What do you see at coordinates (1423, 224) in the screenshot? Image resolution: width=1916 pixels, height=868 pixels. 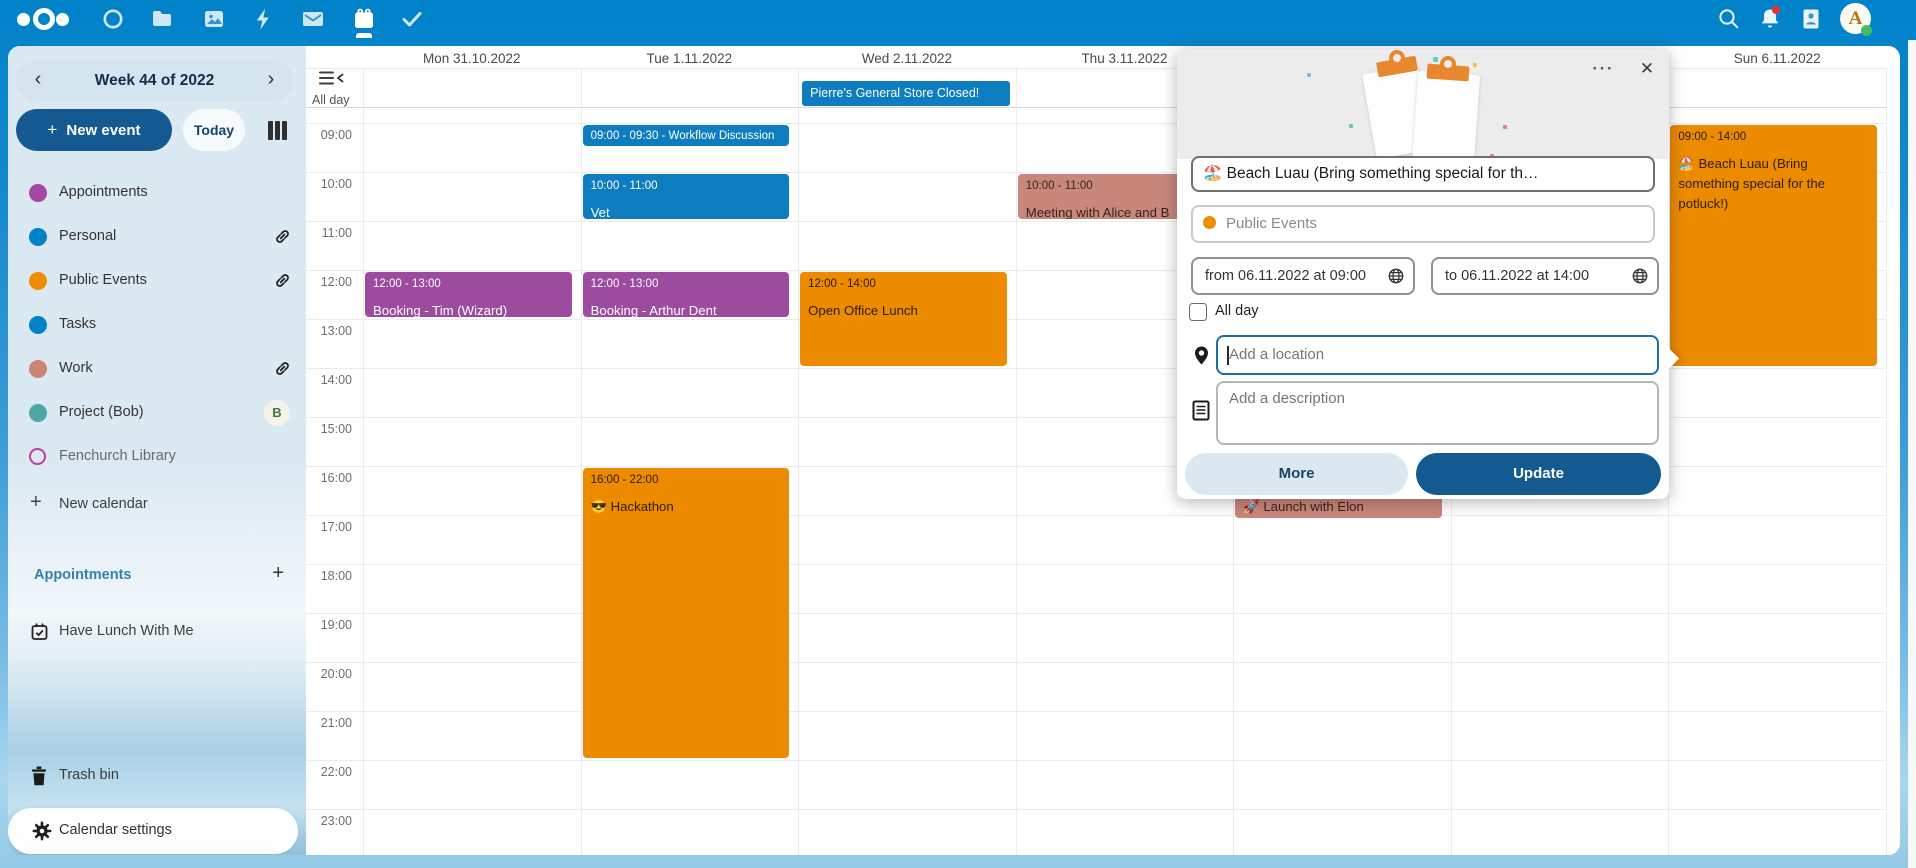 I see `calendar-select: Public Events` at bounding box center [1423, 224].